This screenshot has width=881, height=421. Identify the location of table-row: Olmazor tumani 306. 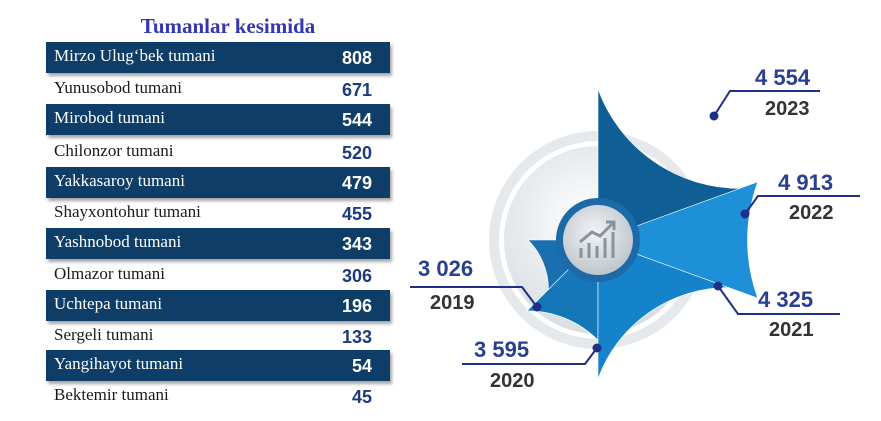
(218, 275).